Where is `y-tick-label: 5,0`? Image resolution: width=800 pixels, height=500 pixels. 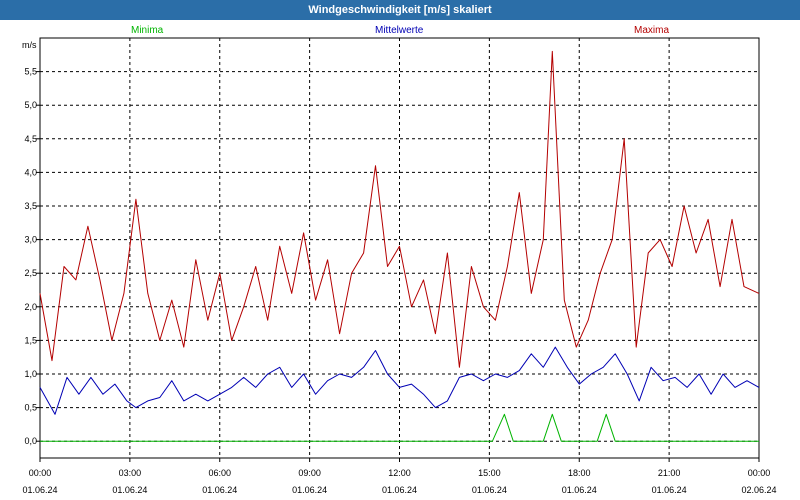 y-tick-label: 5,0 is located at coordinates (30, 105).